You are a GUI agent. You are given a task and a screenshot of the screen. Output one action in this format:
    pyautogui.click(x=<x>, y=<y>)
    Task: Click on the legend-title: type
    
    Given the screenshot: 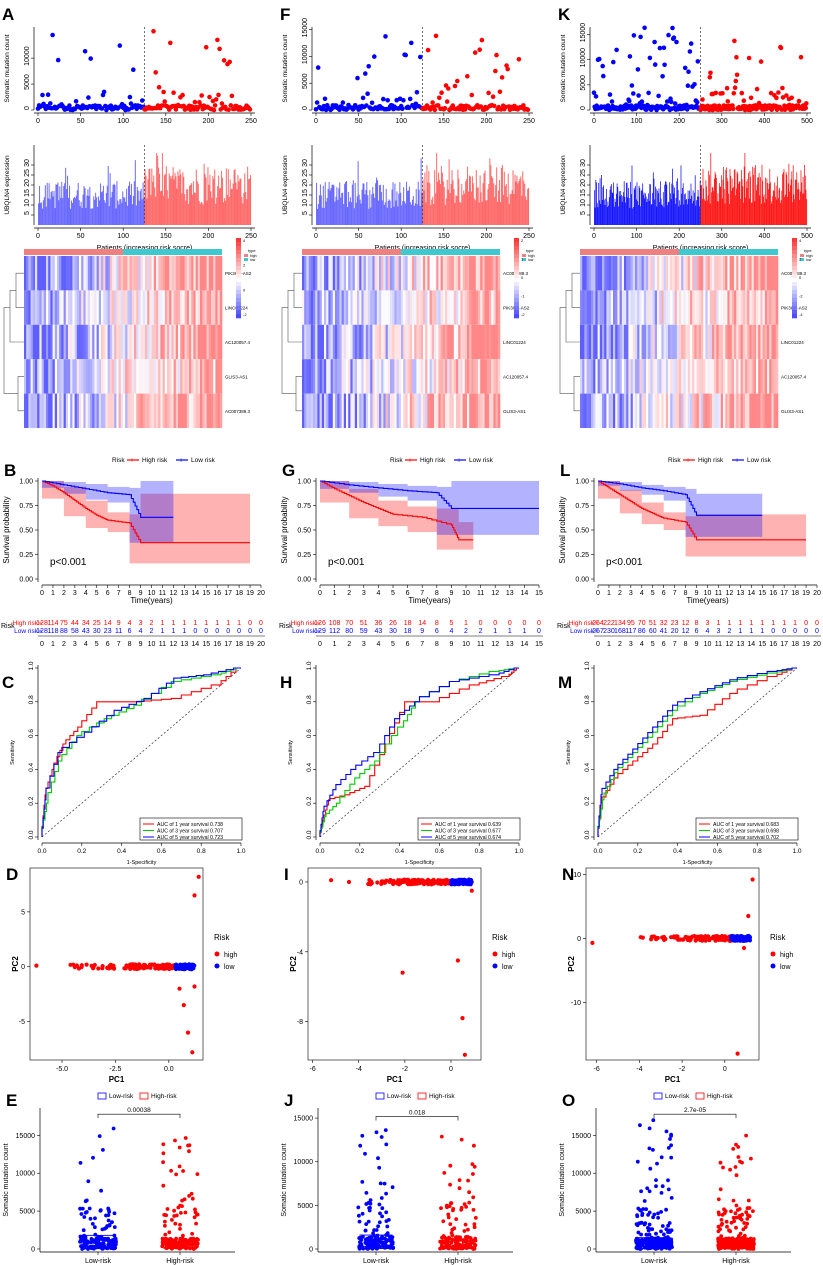 What is the action you would take?
    pyautogui.click(x=808, y=250)
    